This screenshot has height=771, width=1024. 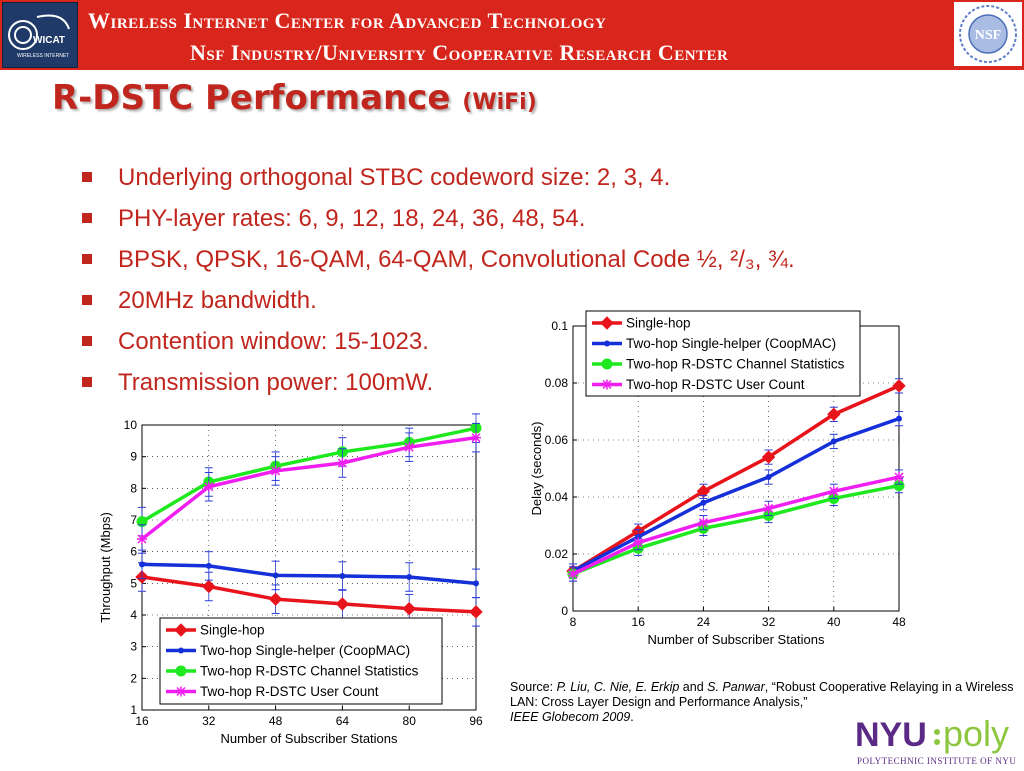 I want to click on legend-label: Two-hop R-DSTC User Count, so click(x=289, y=691).